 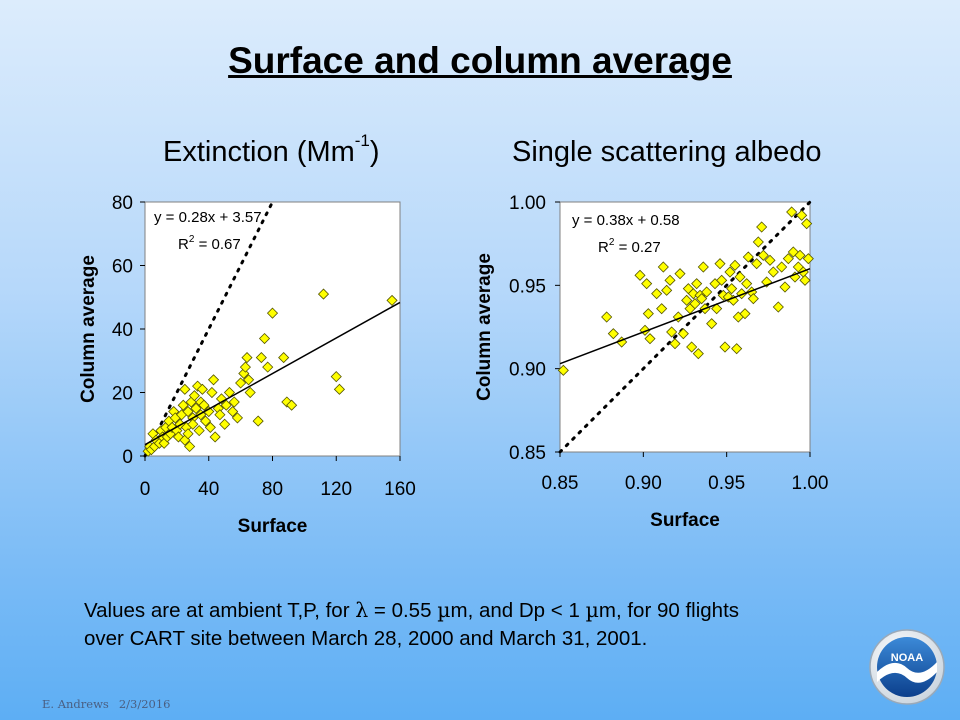 I want to click on x-tick-label: 0.90, so click(x=643, y=483).